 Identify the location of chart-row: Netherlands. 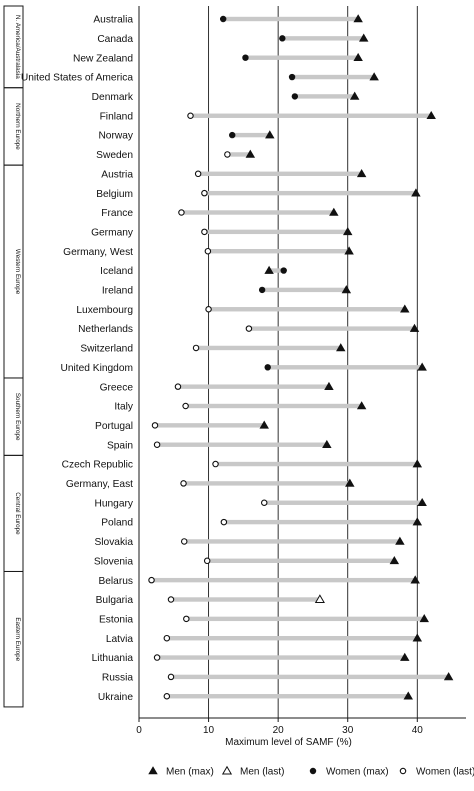
(249, 329).